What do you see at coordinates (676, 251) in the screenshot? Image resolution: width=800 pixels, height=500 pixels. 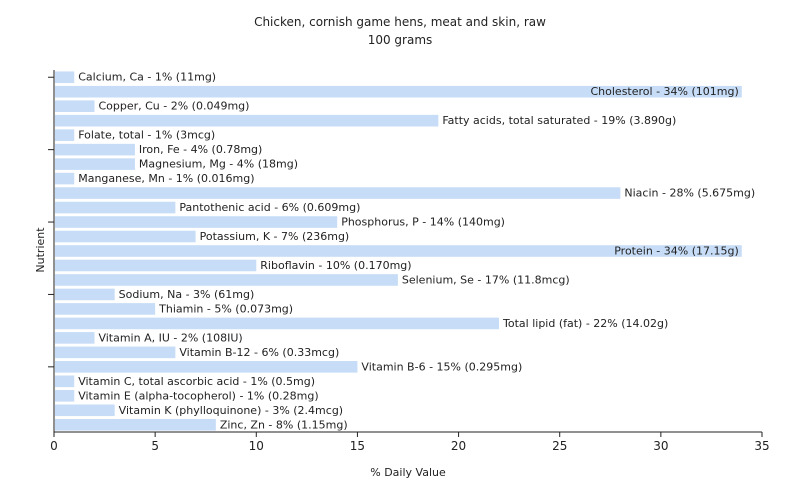 I see `bar-label: Protein - 34% (17.15g)` at bounding box center [676, 251].